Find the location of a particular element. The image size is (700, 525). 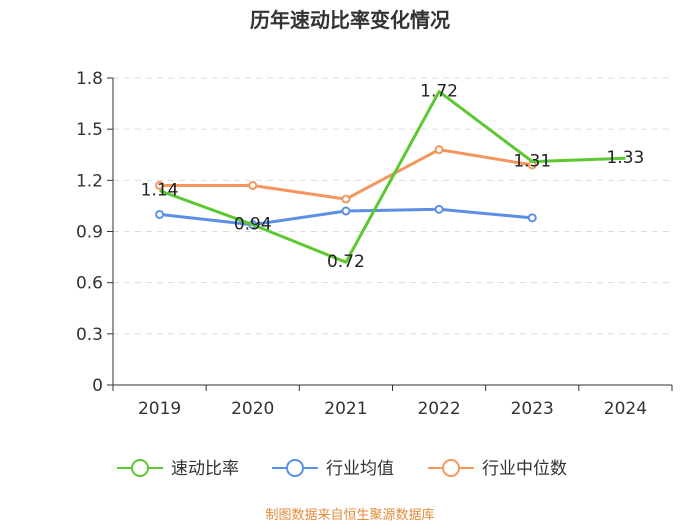

legend-item: 速动比率 is located at coordinates (178, 469).